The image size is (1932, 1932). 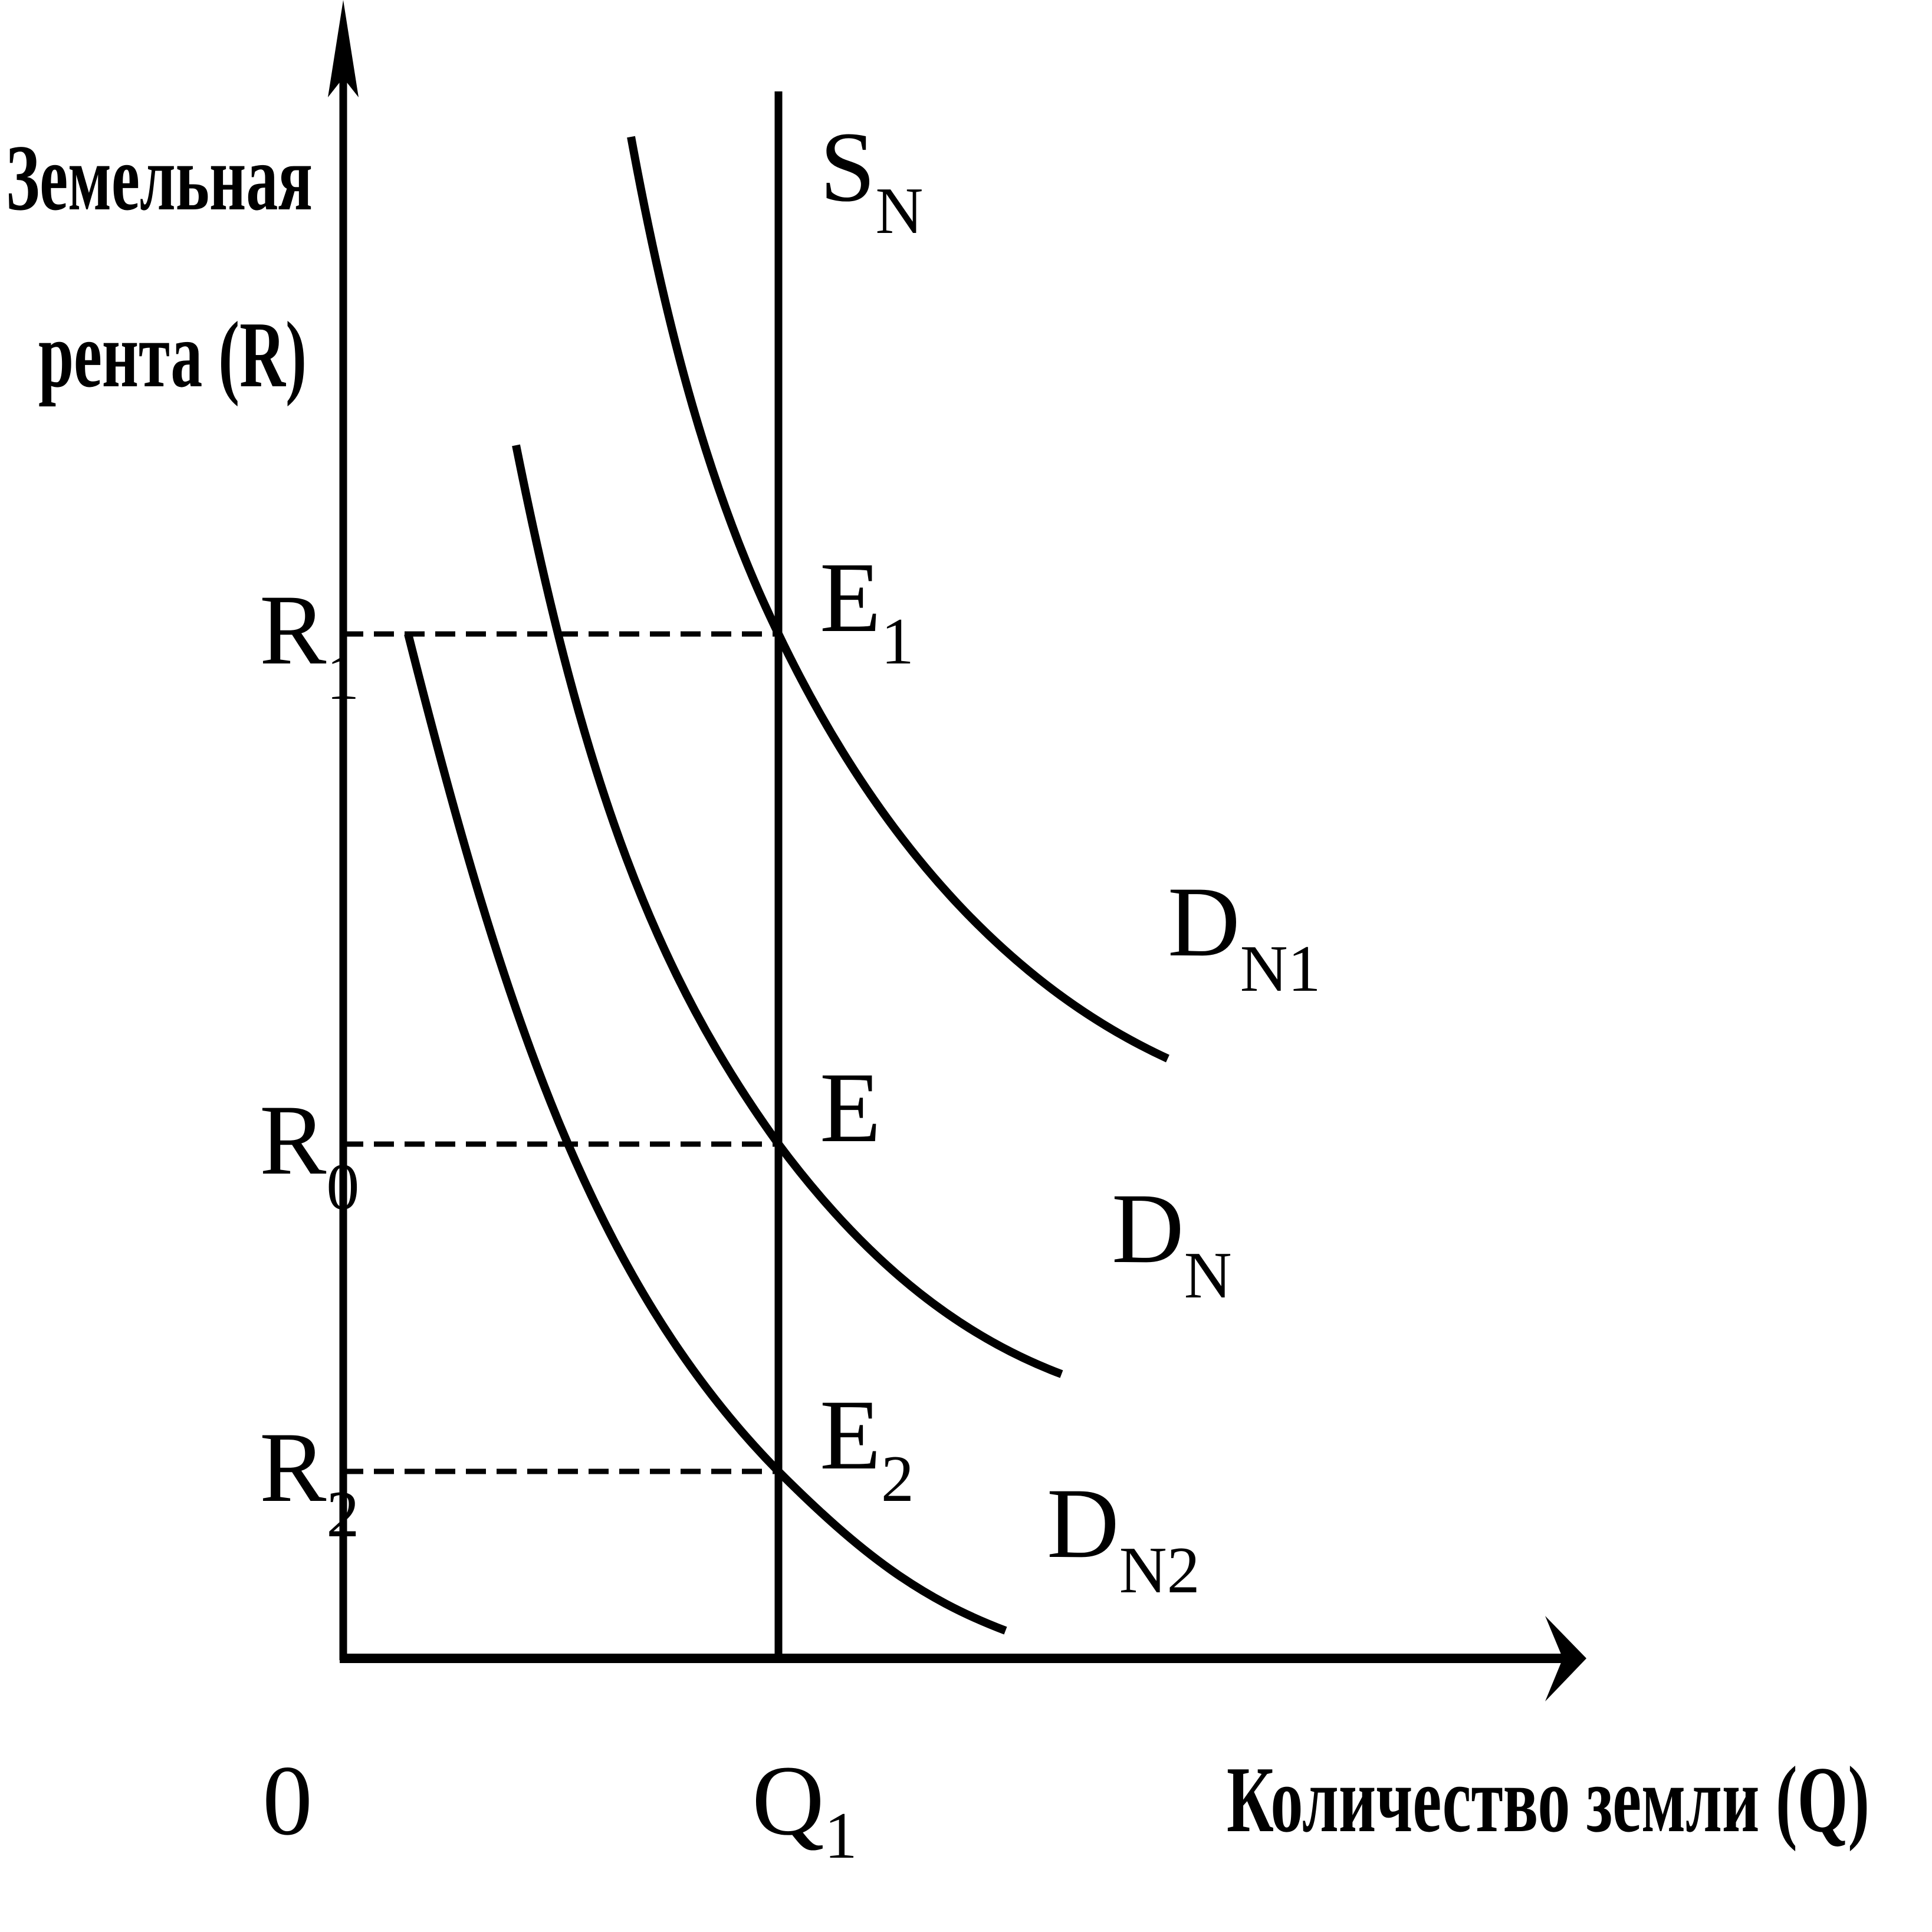 I want to click on r2-label: R2, so click(x=309, y=1481).